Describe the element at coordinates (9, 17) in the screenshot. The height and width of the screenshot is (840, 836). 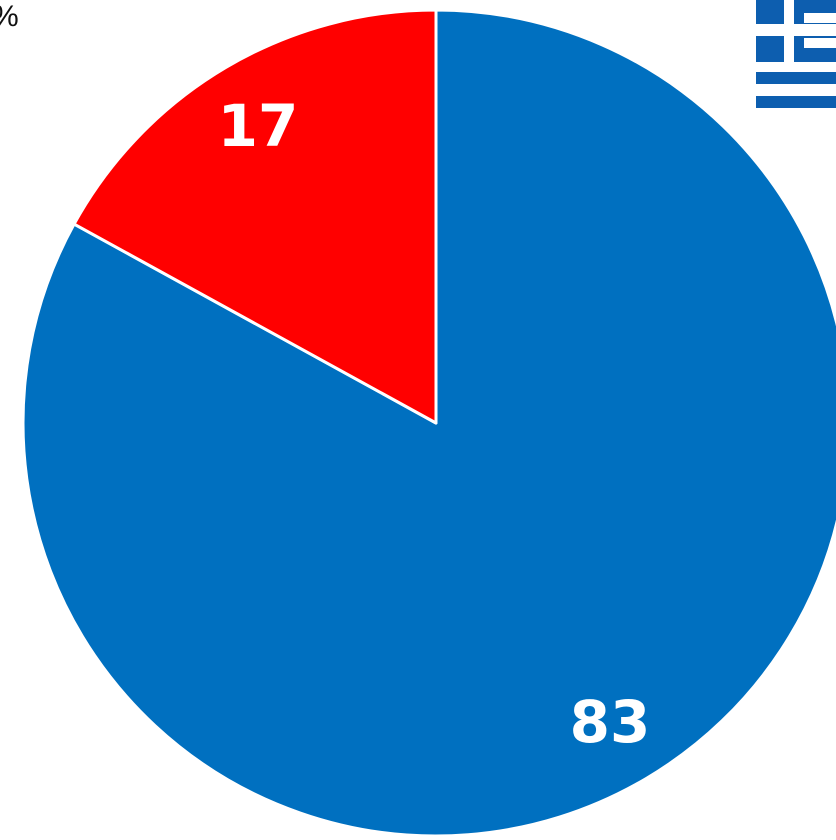
I see `unit-symbol: %` at that location.